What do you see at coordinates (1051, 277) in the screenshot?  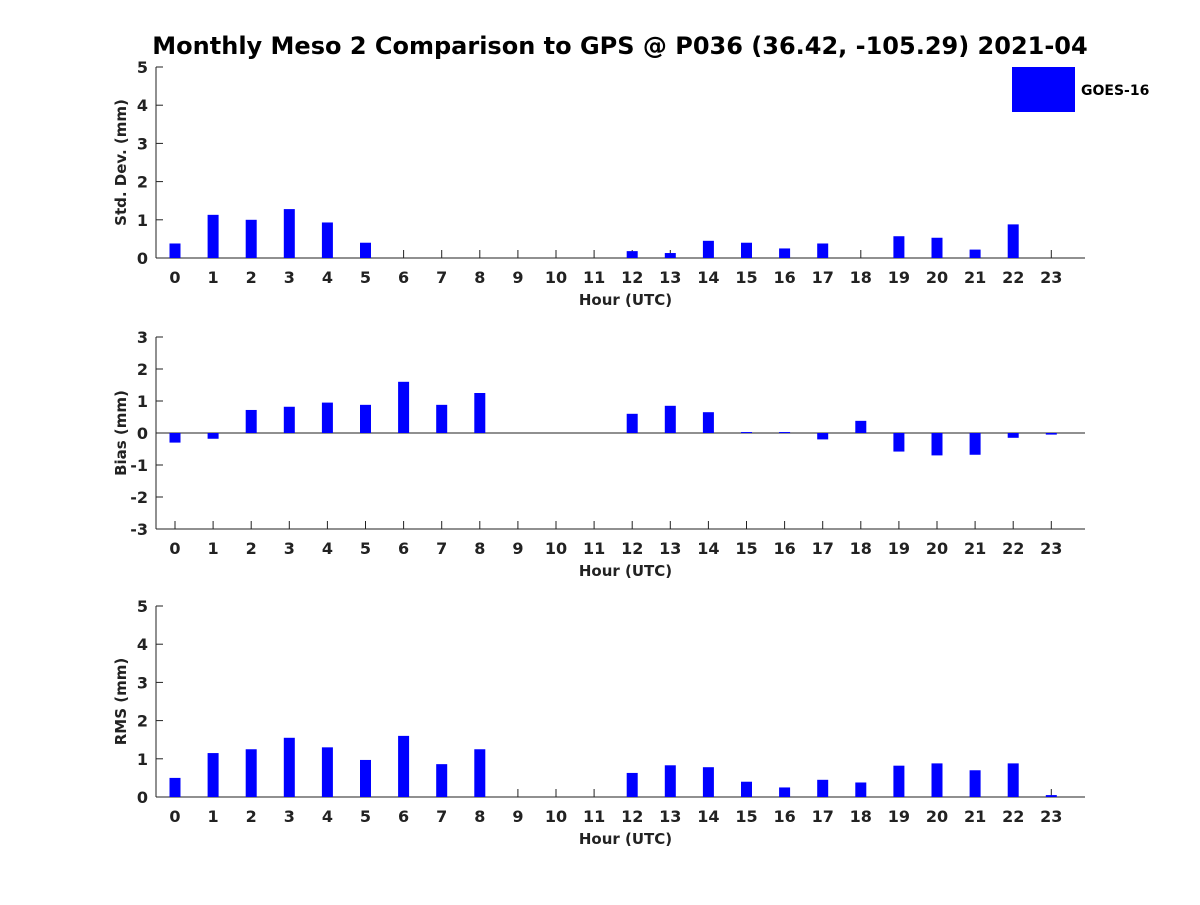 I see `std-x-tick-label: 23` at bounding box center [1051, 277].